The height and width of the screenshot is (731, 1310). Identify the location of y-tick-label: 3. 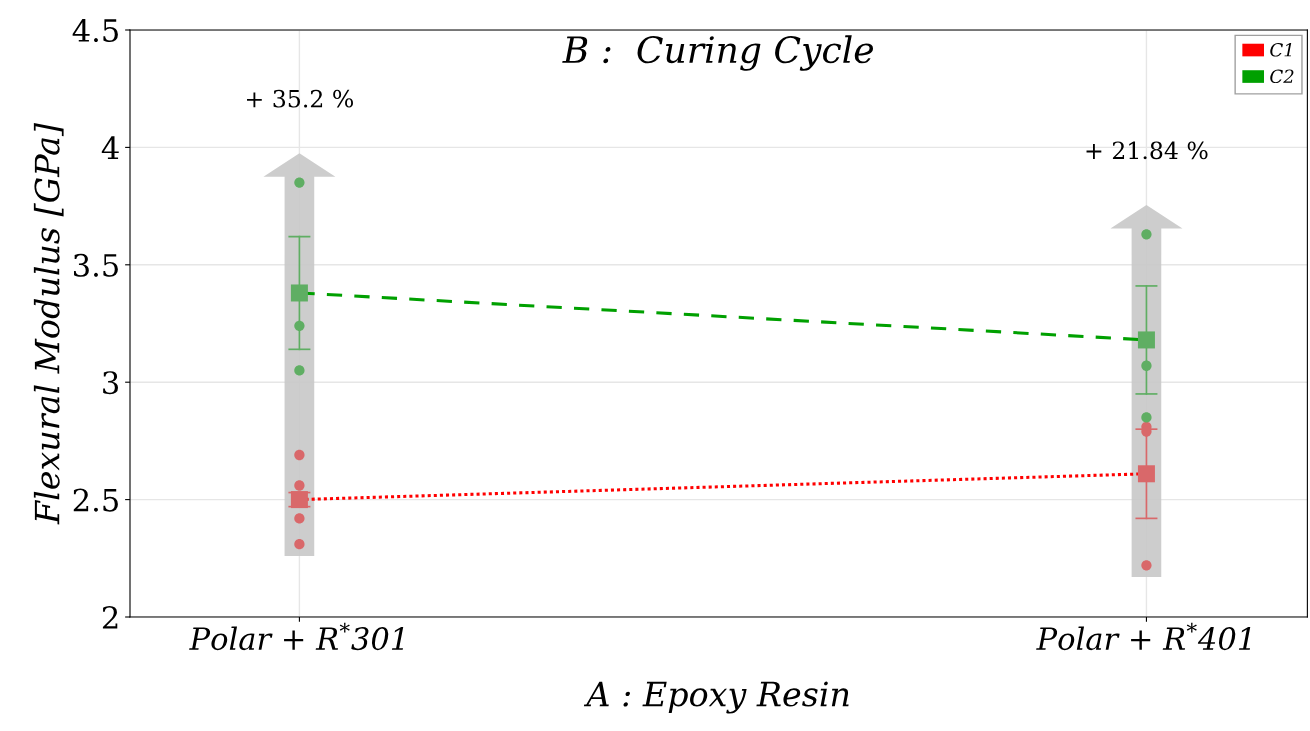
(111, 383).